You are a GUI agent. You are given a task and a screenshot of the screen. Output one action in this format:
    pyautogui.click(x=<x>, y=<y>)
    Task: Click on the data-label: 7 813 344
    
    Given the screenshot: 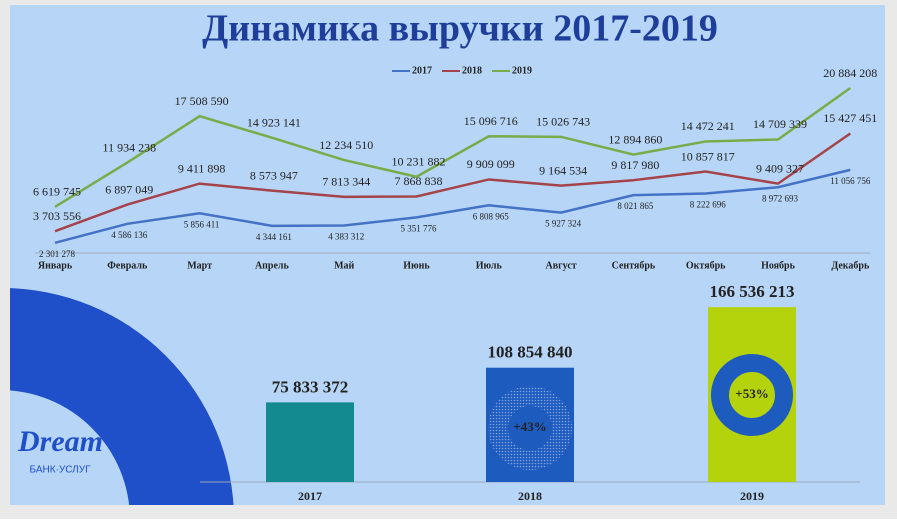 What is the action you would take?
    pyautogui.click(x=346, y=182)
    